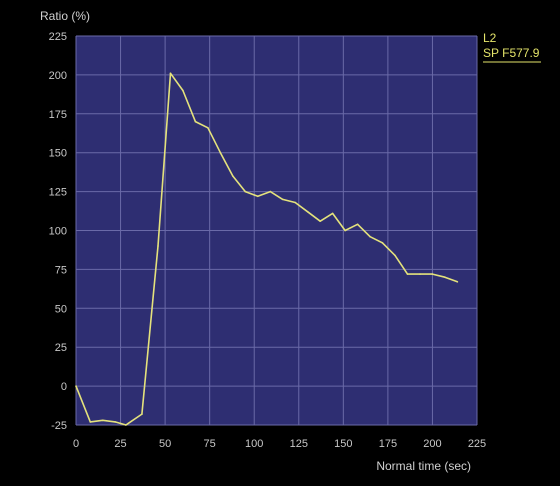  What do you see at coordinates (61, 309) in the screenshot?
I see `y-tick-label: 50` at bounding box center [61, 309].